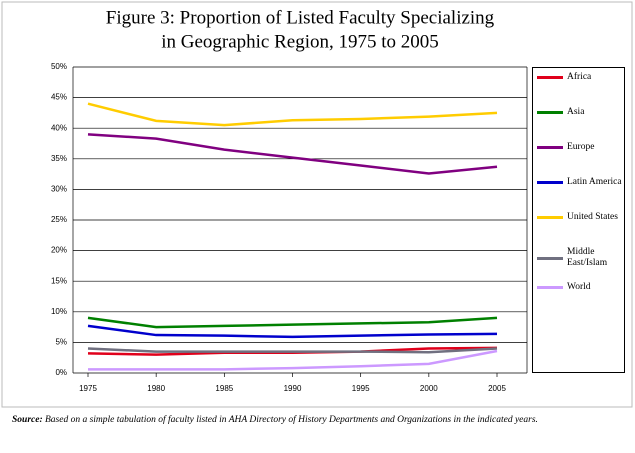 The height and width of the screenshot is (453, 635). I want to click on y-tick-label: 0%, so click(61, 372).